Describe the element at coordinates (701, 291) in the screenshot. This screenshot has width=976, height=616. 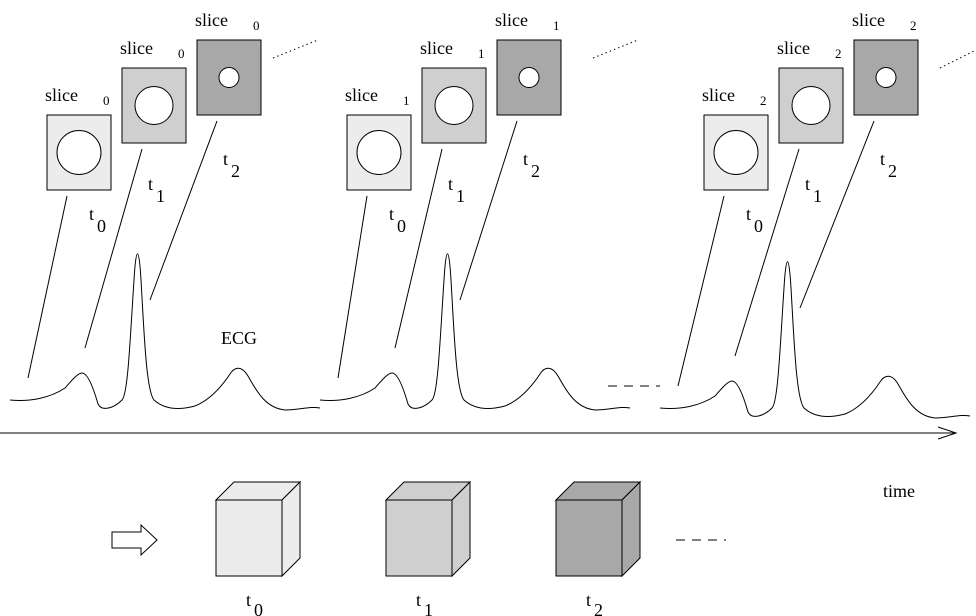
I see `leader-line-g2-t0` at that location.